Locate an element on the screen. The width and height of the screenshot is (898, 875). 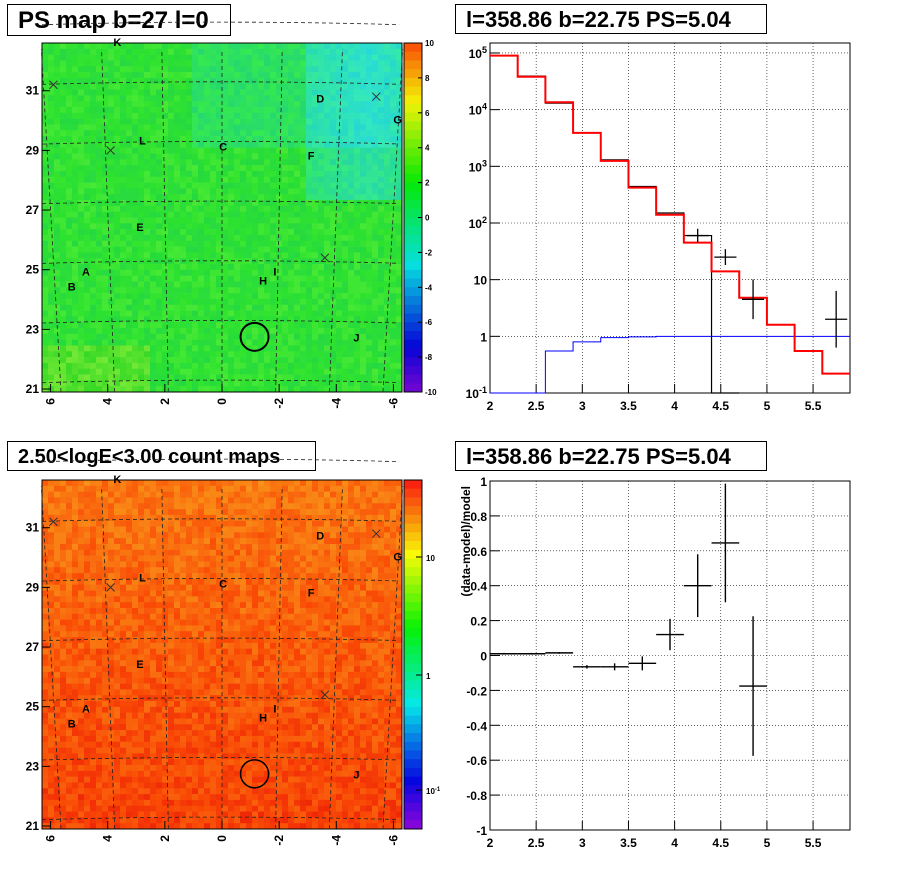
colorbar-tick-label: -4 is located at coordinates (429, 287).